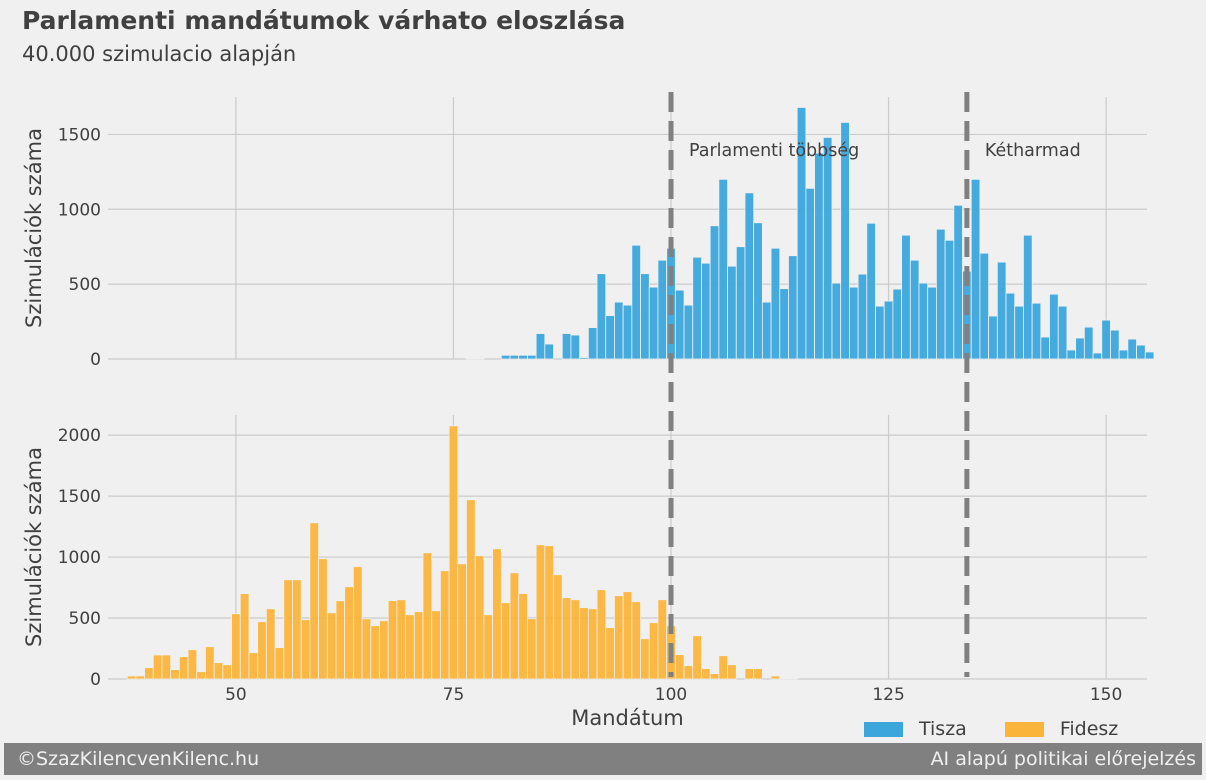  What do you see at coordinates (1106, 695) in the screenshot?
I see `x-tick-label: 150` at bounding box center [1106, 695].